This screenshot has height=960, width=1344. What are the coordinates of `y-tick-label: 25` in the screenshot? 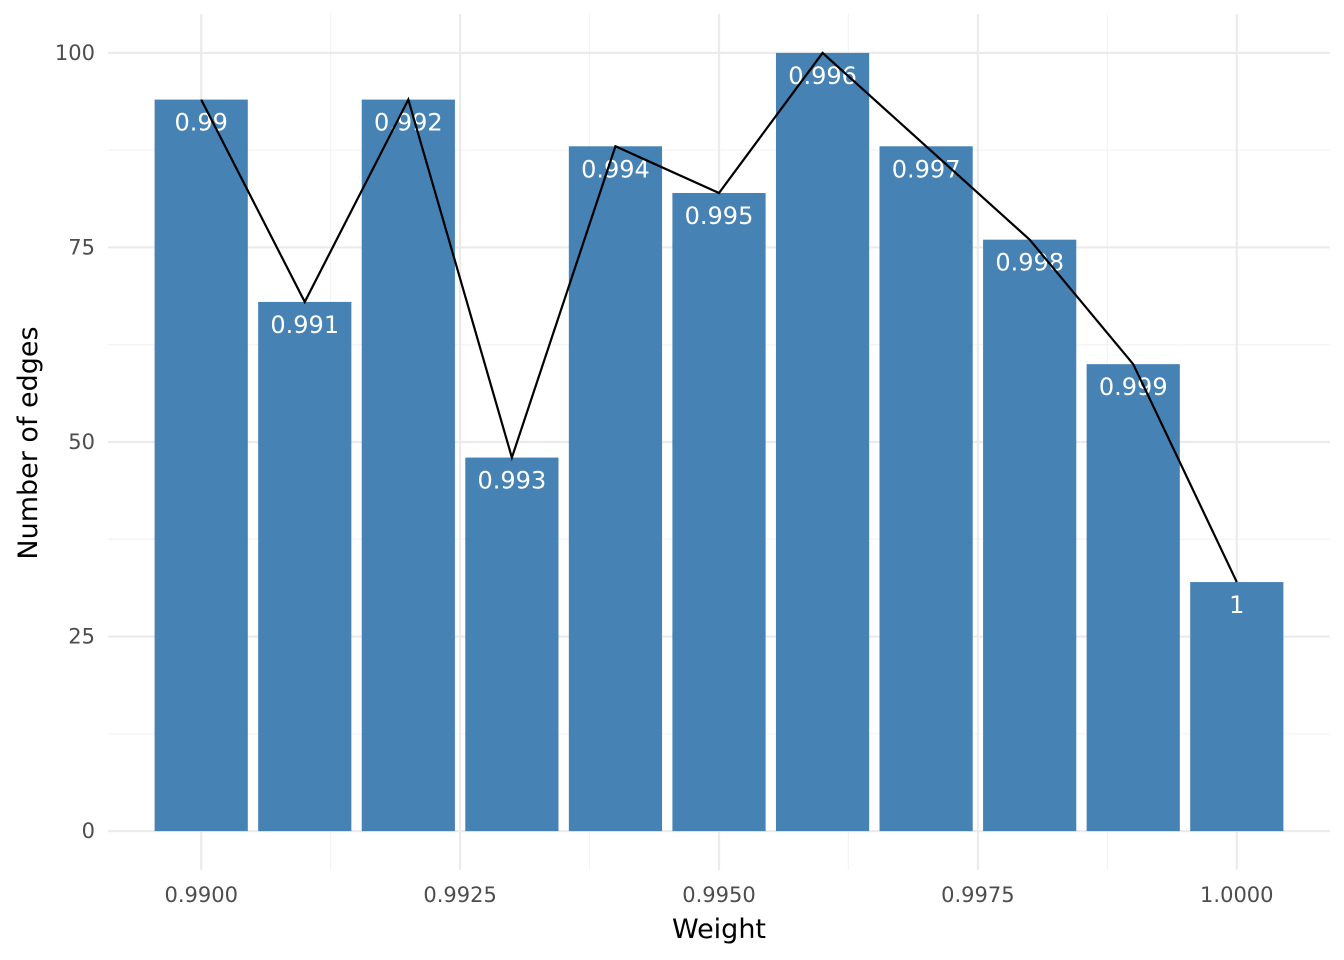 It's located at (81, 637).